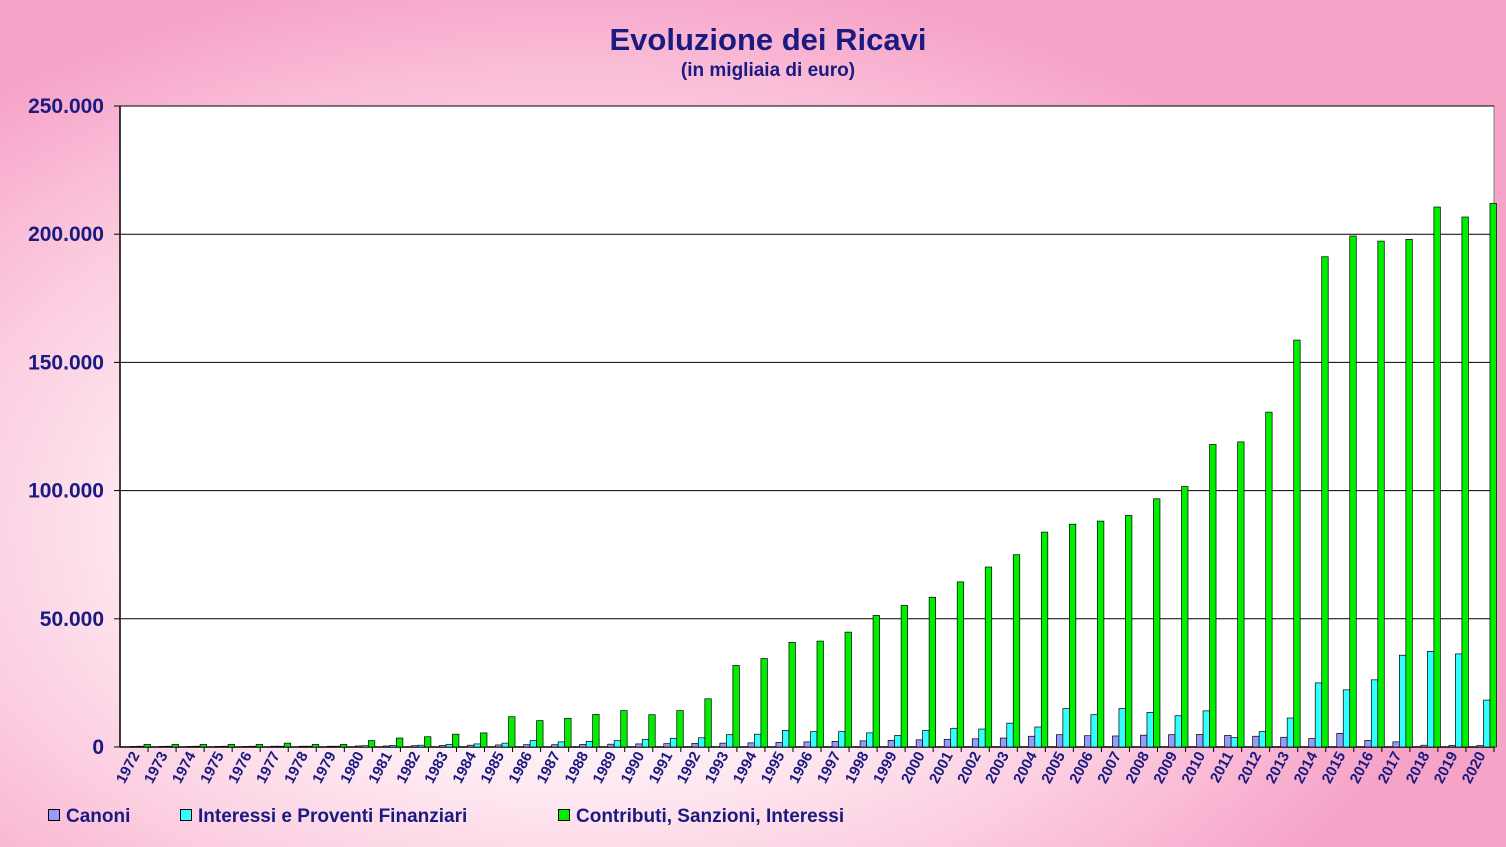  I want to click on y-tick-label: 0, so click(98, 747).